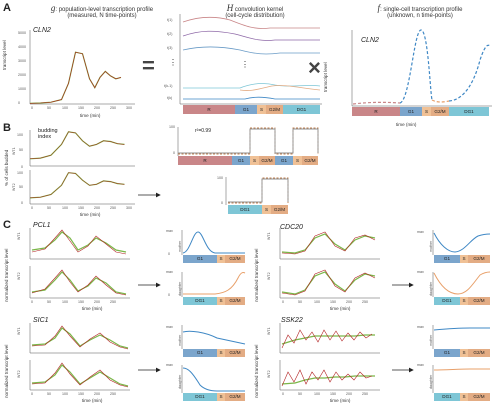  I want to click on a-ytick-3000: 3000, so click(22, 61).